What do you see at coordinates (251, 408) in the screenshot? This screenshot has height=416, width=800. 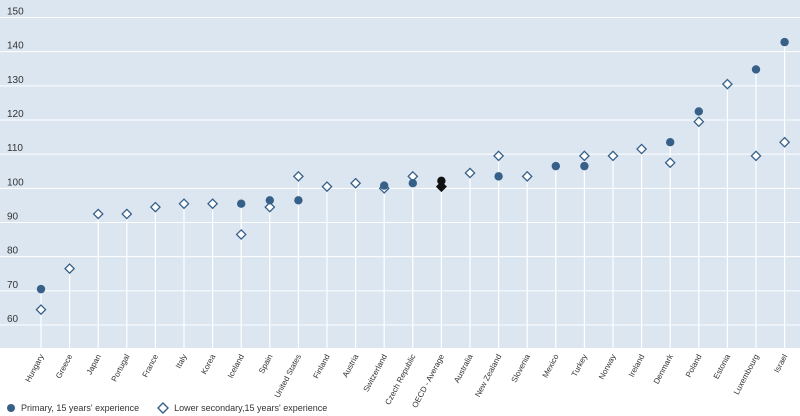 I see `legend-label-lower-secondary: Lower secondary,15 years' experience` at bounding box center [251, 408].